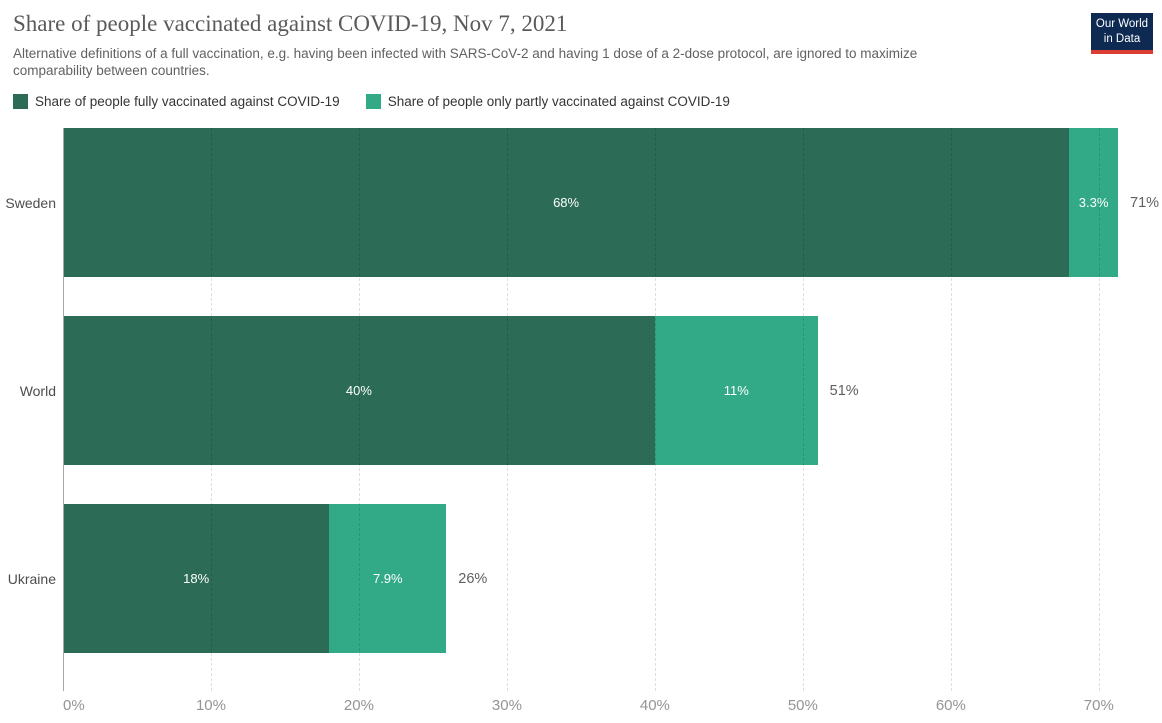  What do you see at coordinates (1122, 24) in the screenshot?
I see `owid-logo-line1: Our World` at bounding box center [1122, 24].